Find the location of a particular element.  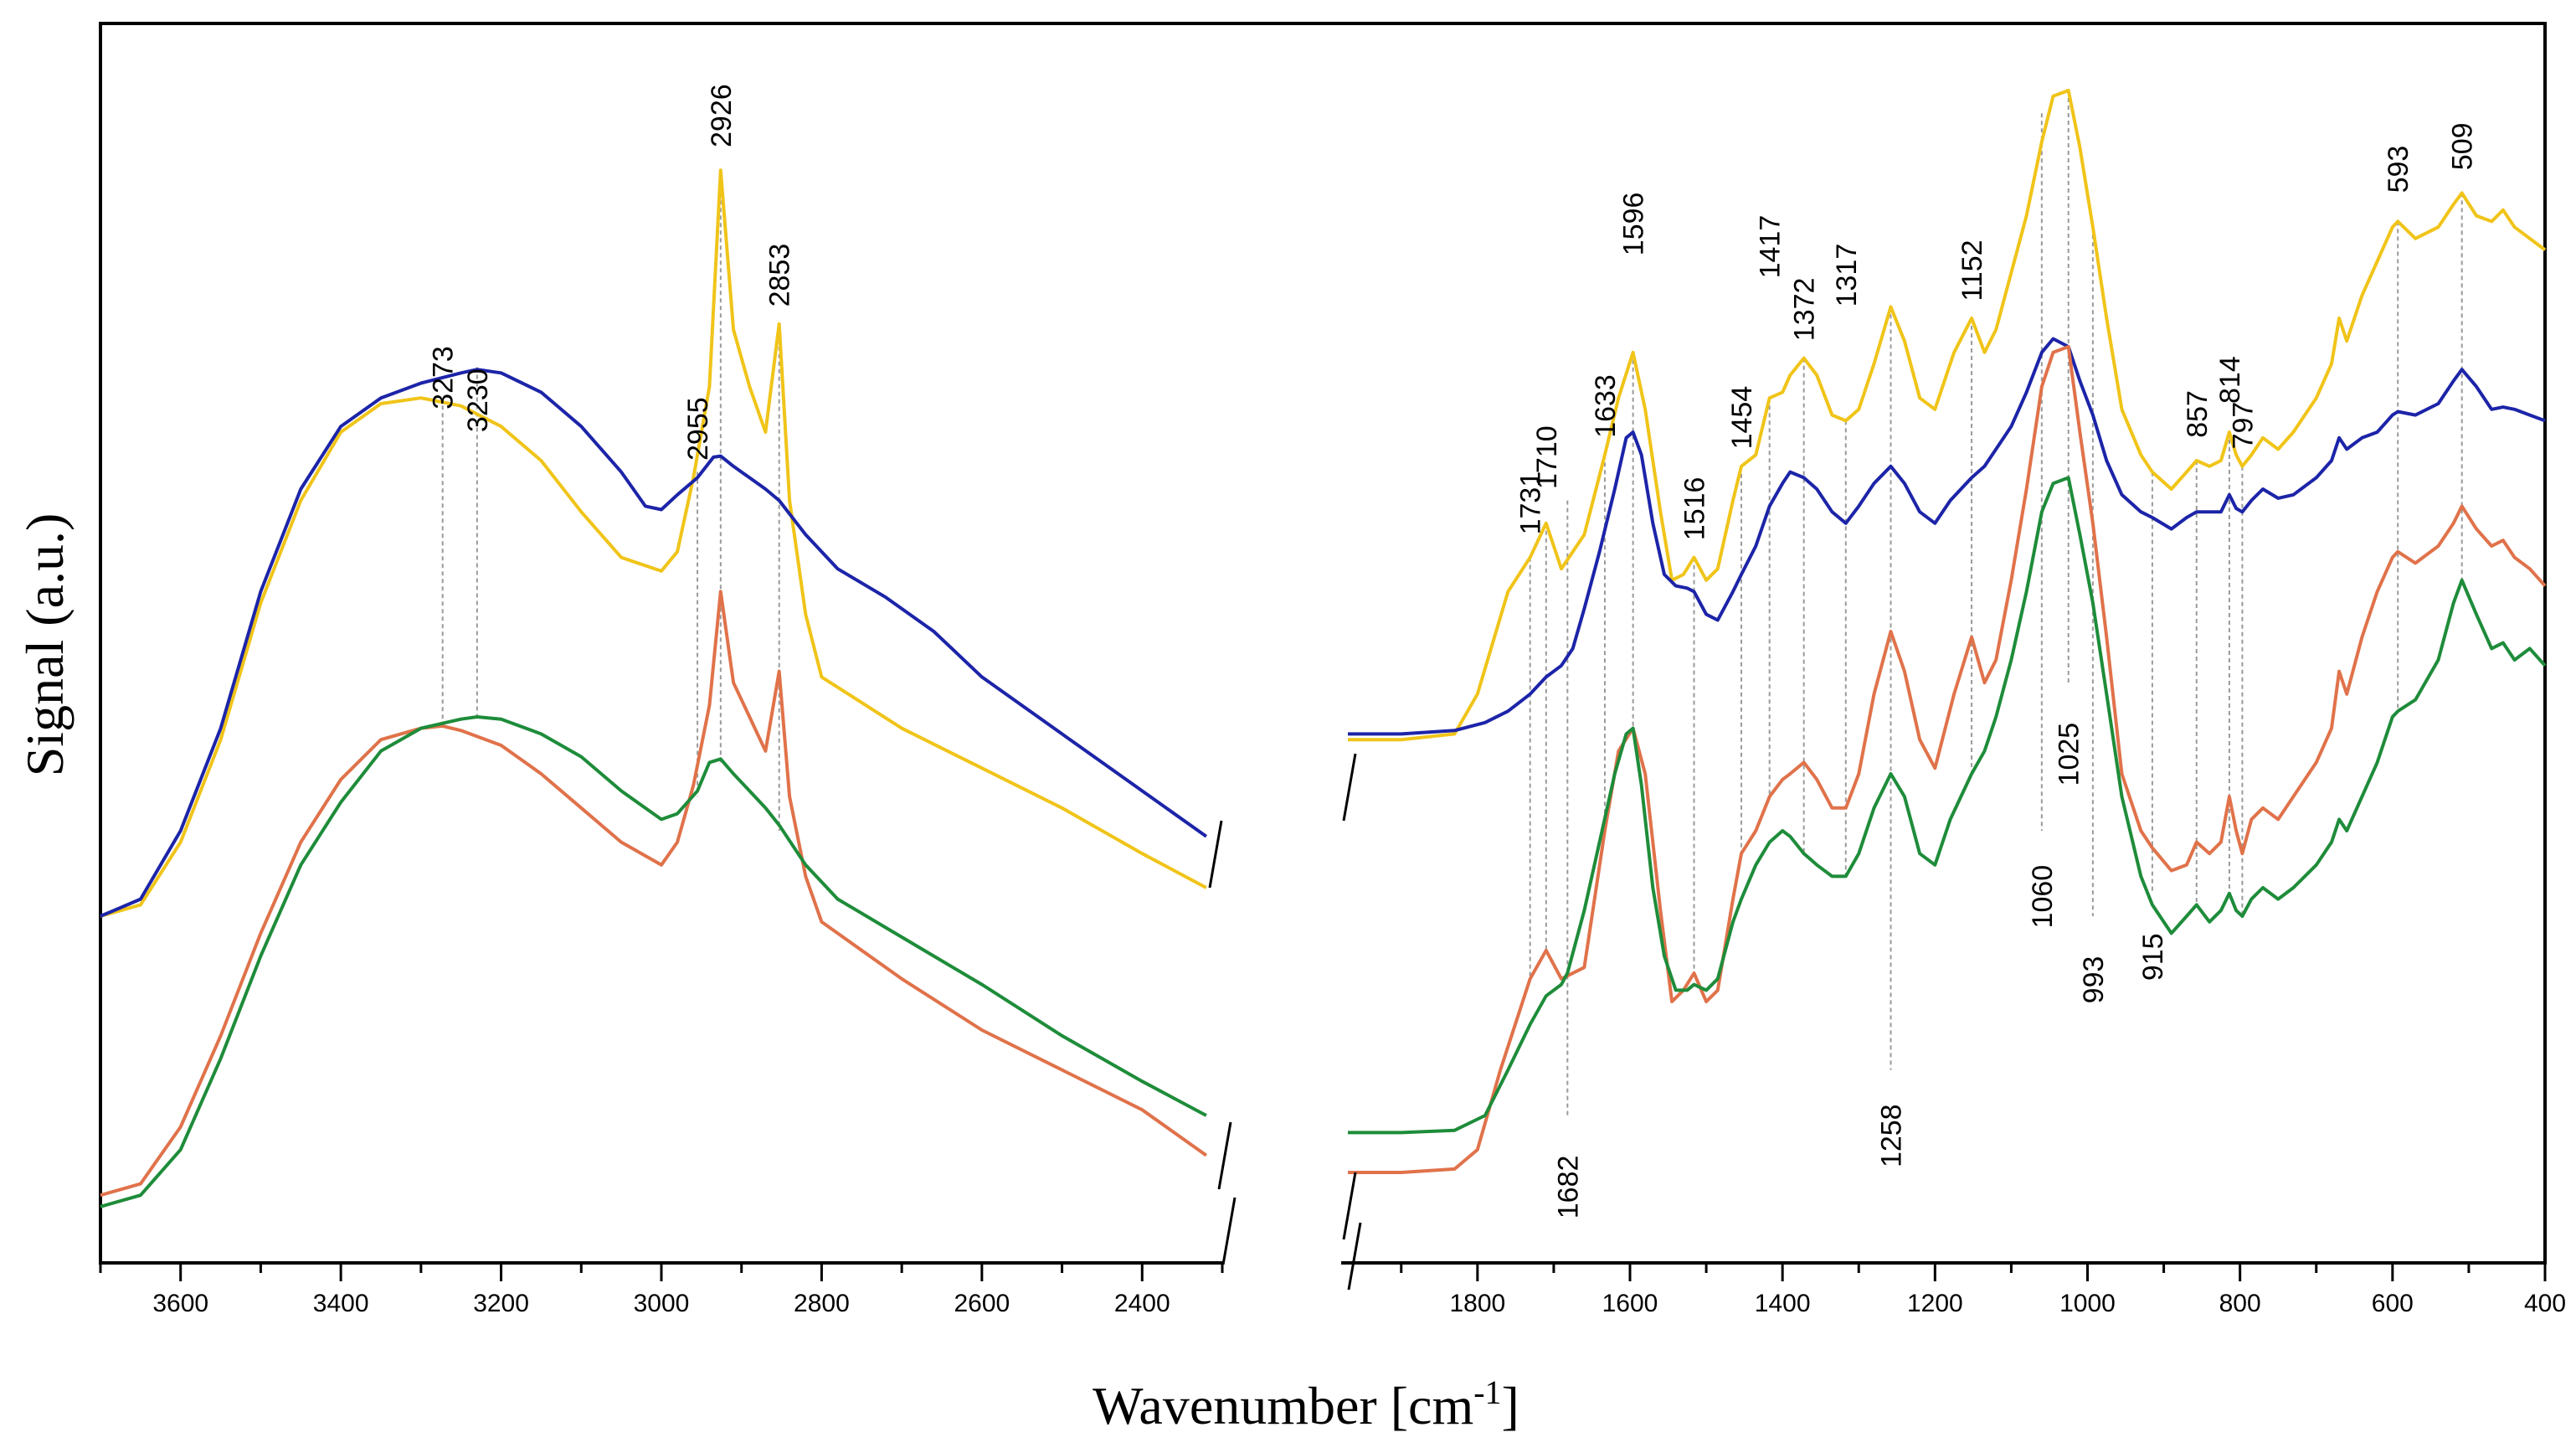

series-green-high is located at coordinates (654, 962).